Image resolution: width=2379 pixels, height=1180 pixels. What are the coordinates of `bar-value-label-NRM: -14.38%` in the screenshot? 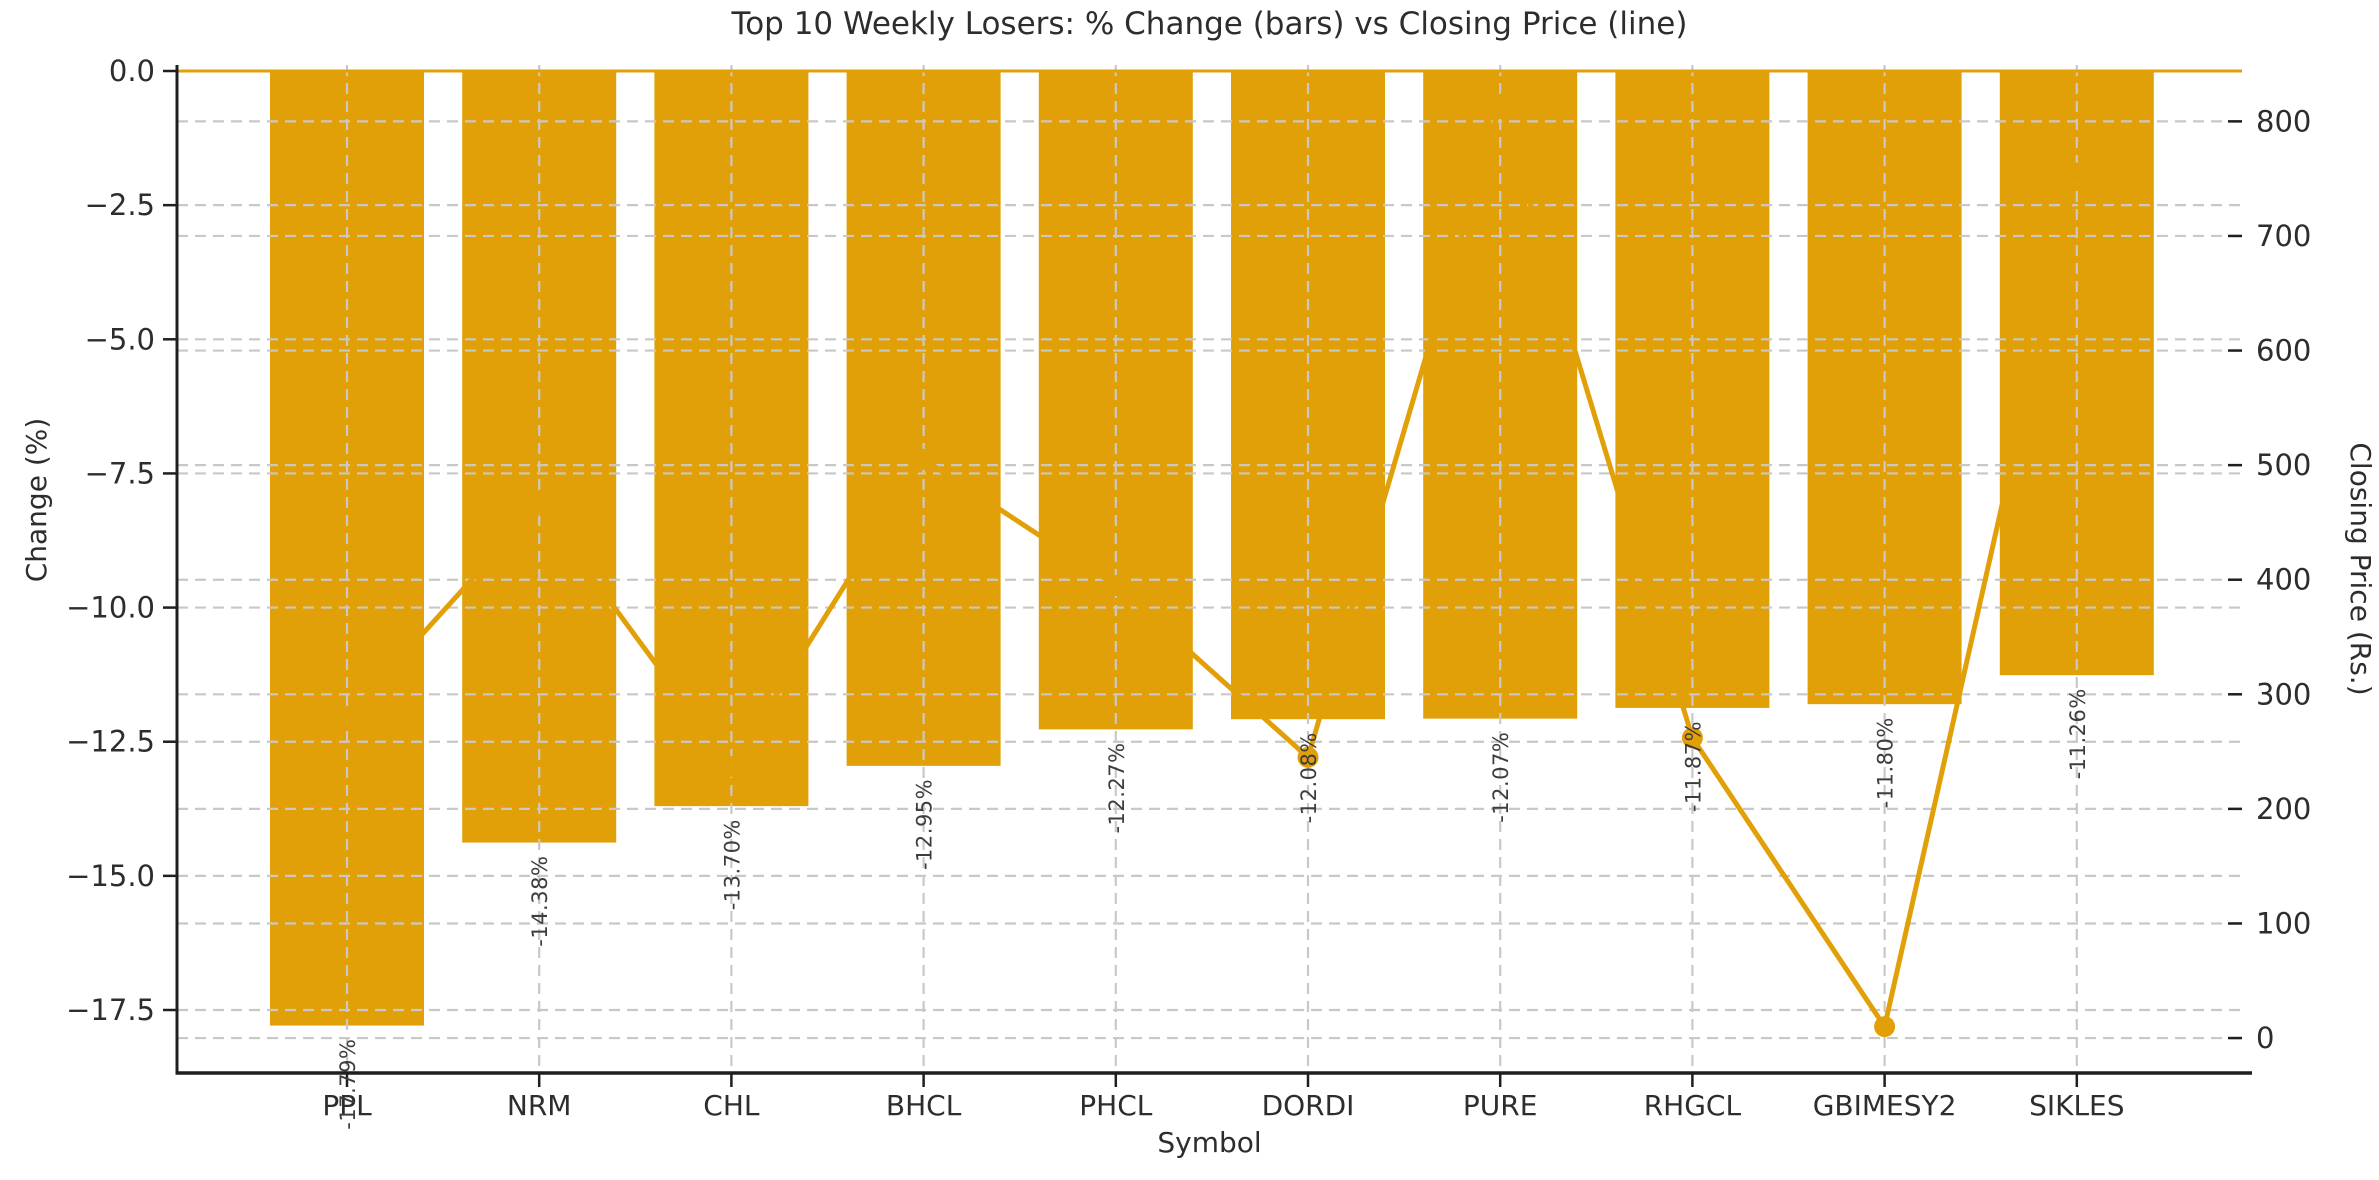 It's located at (540, 901).